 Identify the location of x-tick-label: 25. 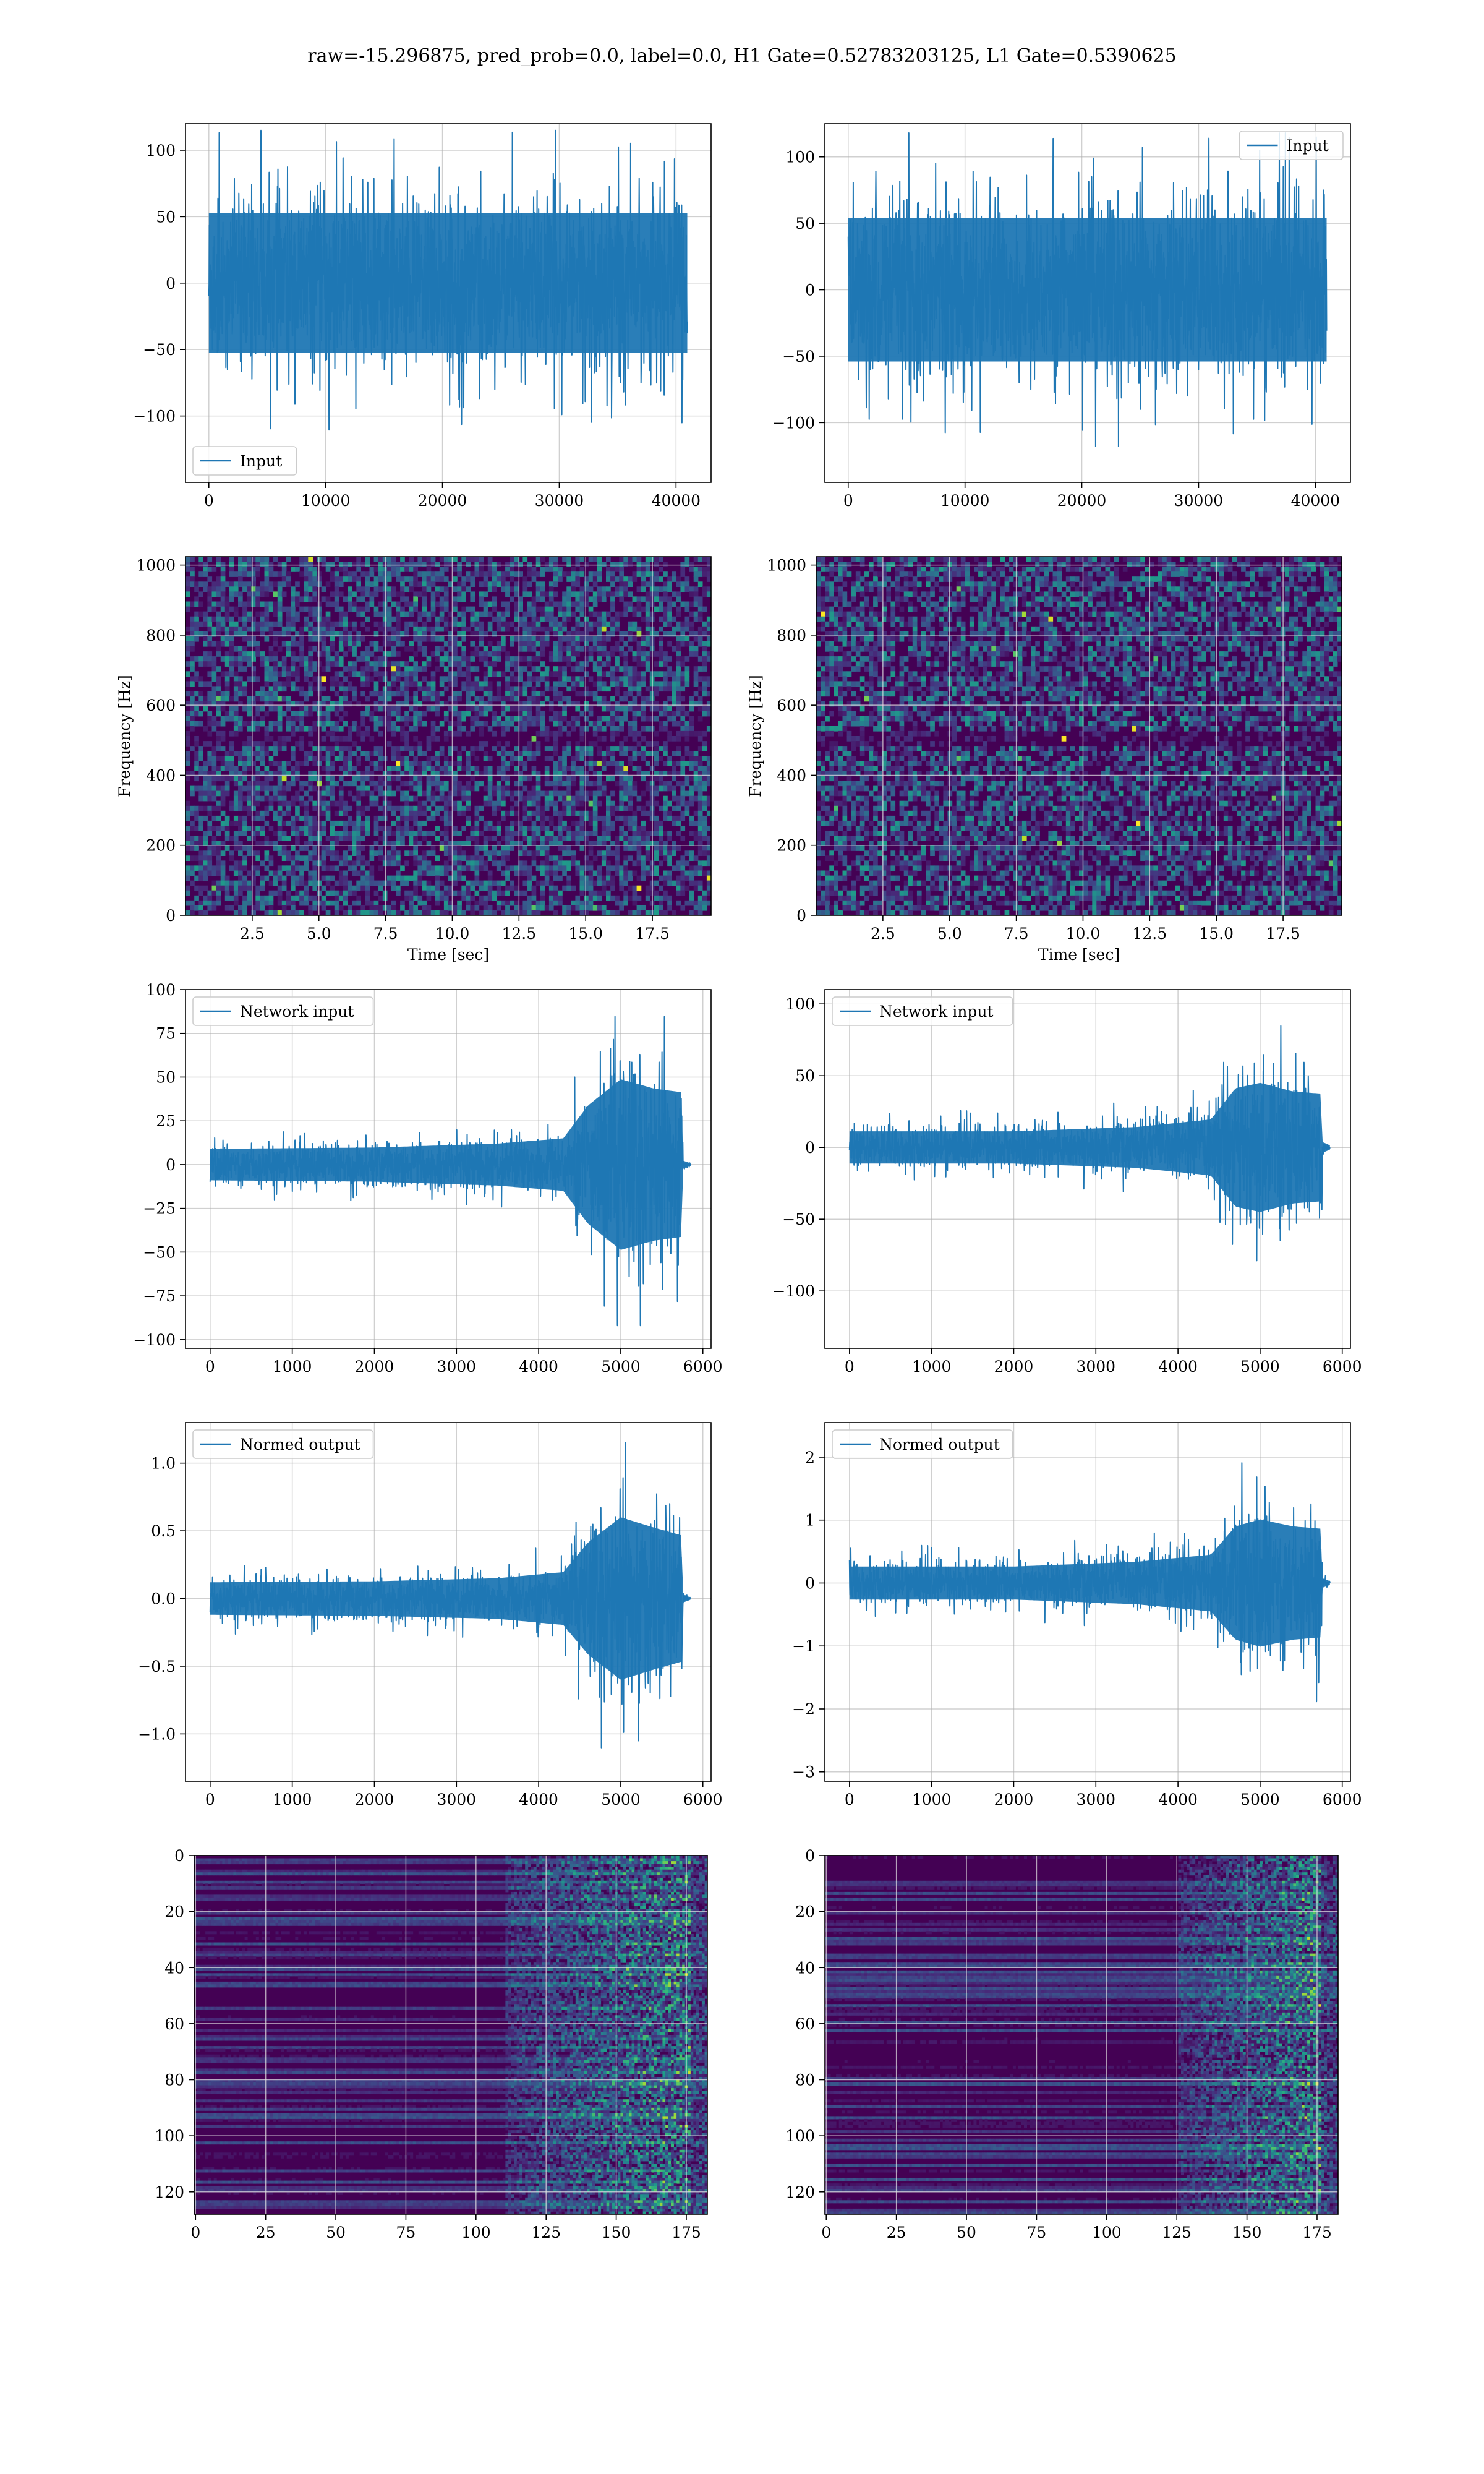
(266, 2232).